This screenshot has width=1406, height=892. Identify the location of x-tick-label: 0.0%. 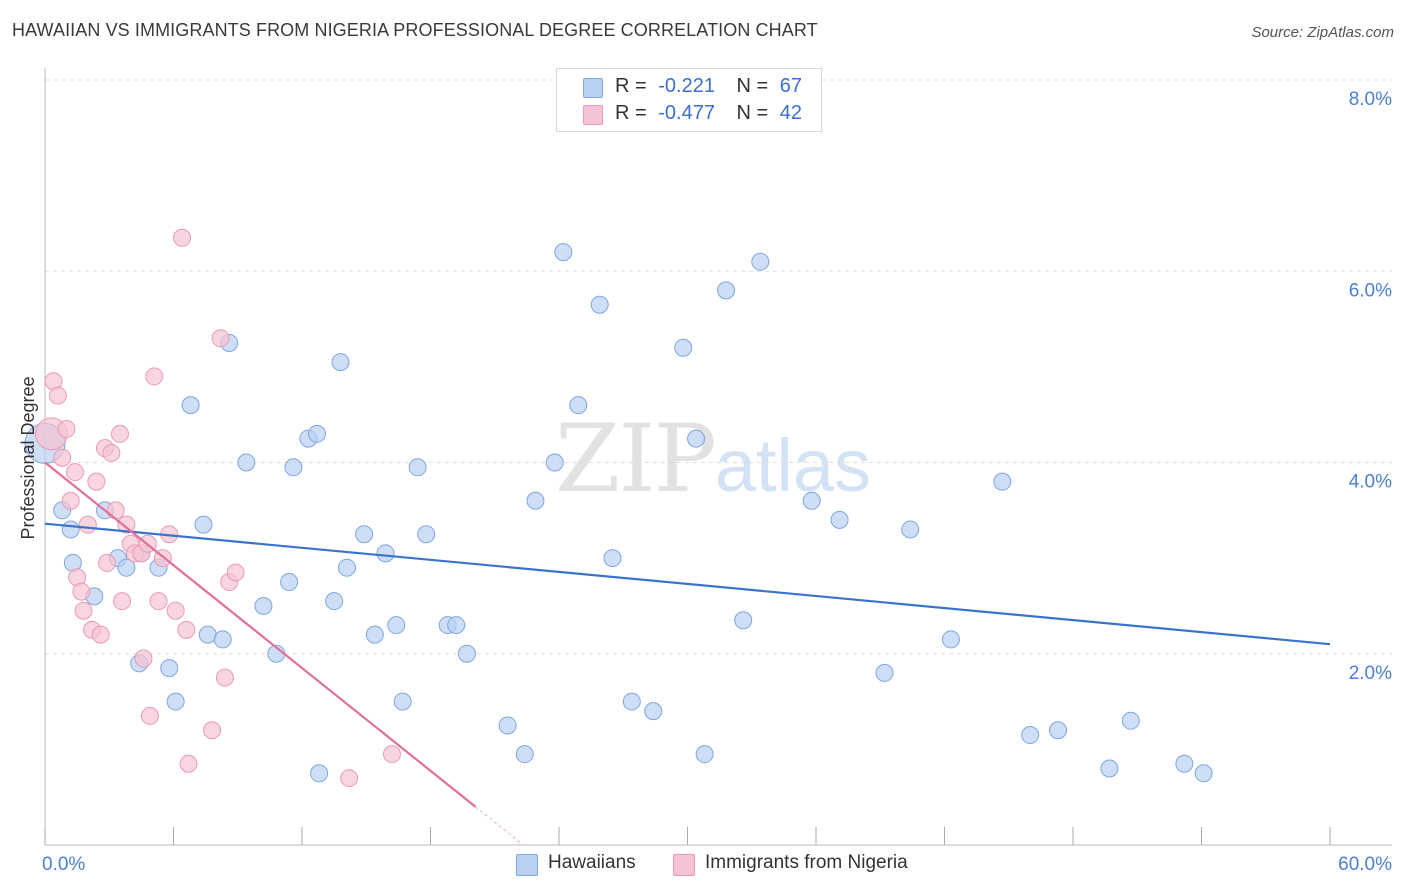
(63, 864).